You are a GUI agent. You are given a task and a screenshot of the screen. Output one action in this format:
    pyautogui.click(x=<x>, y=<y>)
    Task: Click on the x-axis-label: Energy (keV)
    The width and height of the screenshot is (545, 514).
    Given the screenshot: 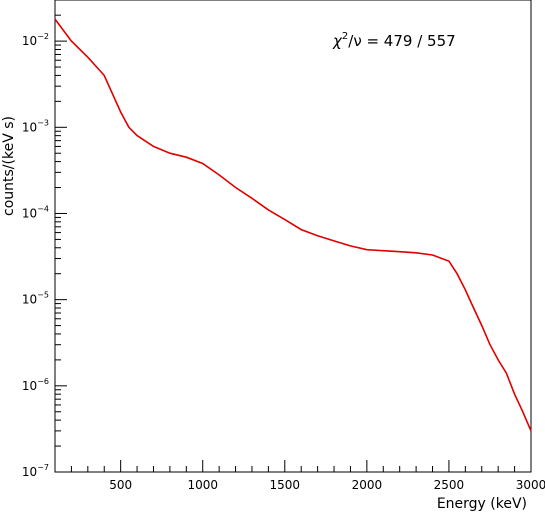 What is the action you would take?
    pyautogui.click(x=482, y=504)
    